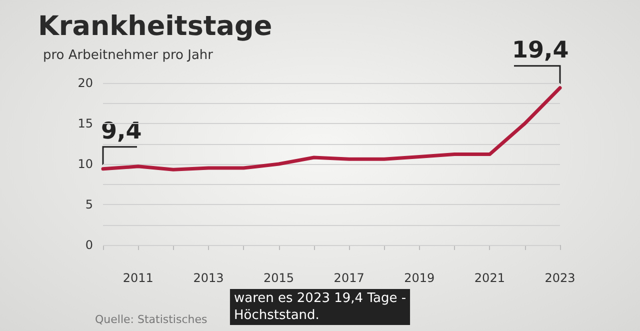 The image size is (640, 331). Describe the element at coordinates (349, 278) in the screenshot. I see `x-tick-label: 2017` at that location.